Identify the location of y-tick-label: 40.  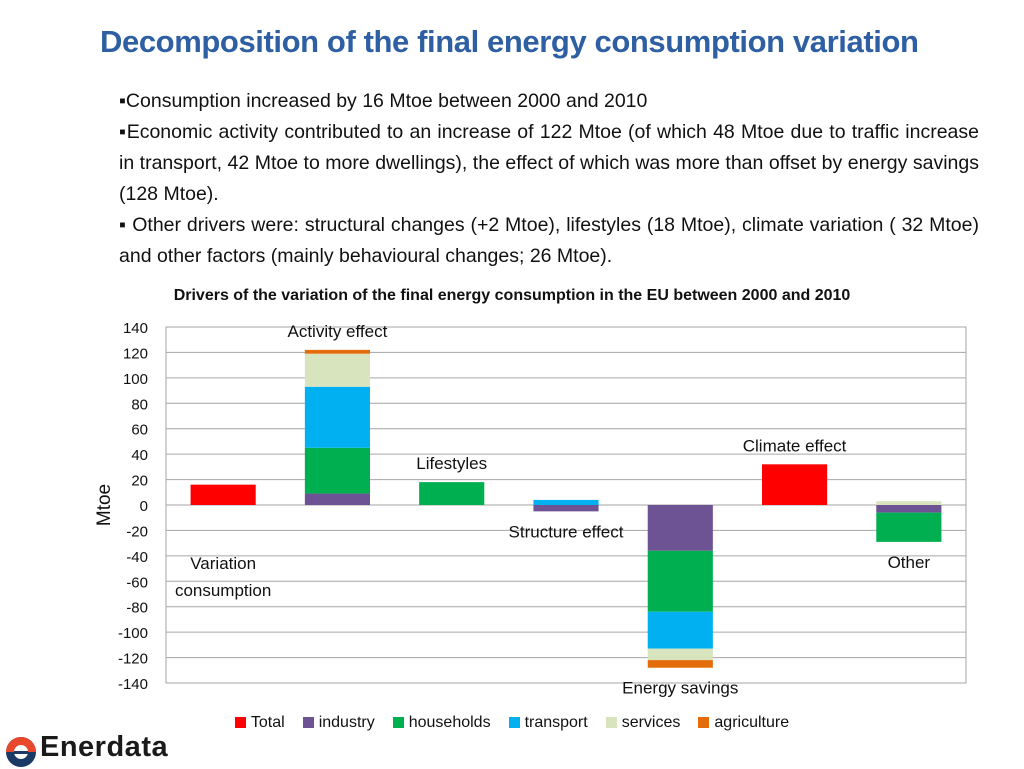
(139, 455).